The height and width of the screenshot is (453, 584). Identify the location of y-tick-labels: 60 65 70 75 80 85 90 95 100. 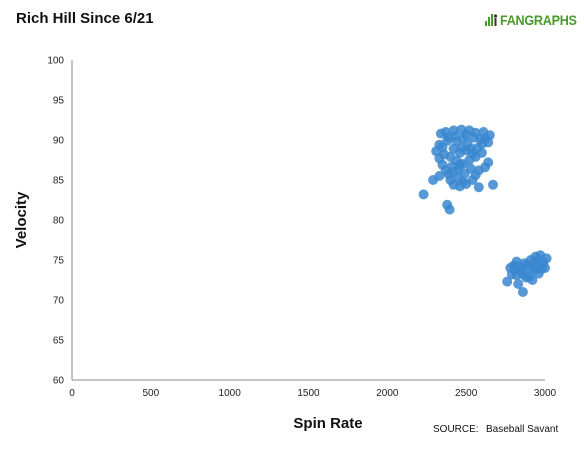
(55, 221).